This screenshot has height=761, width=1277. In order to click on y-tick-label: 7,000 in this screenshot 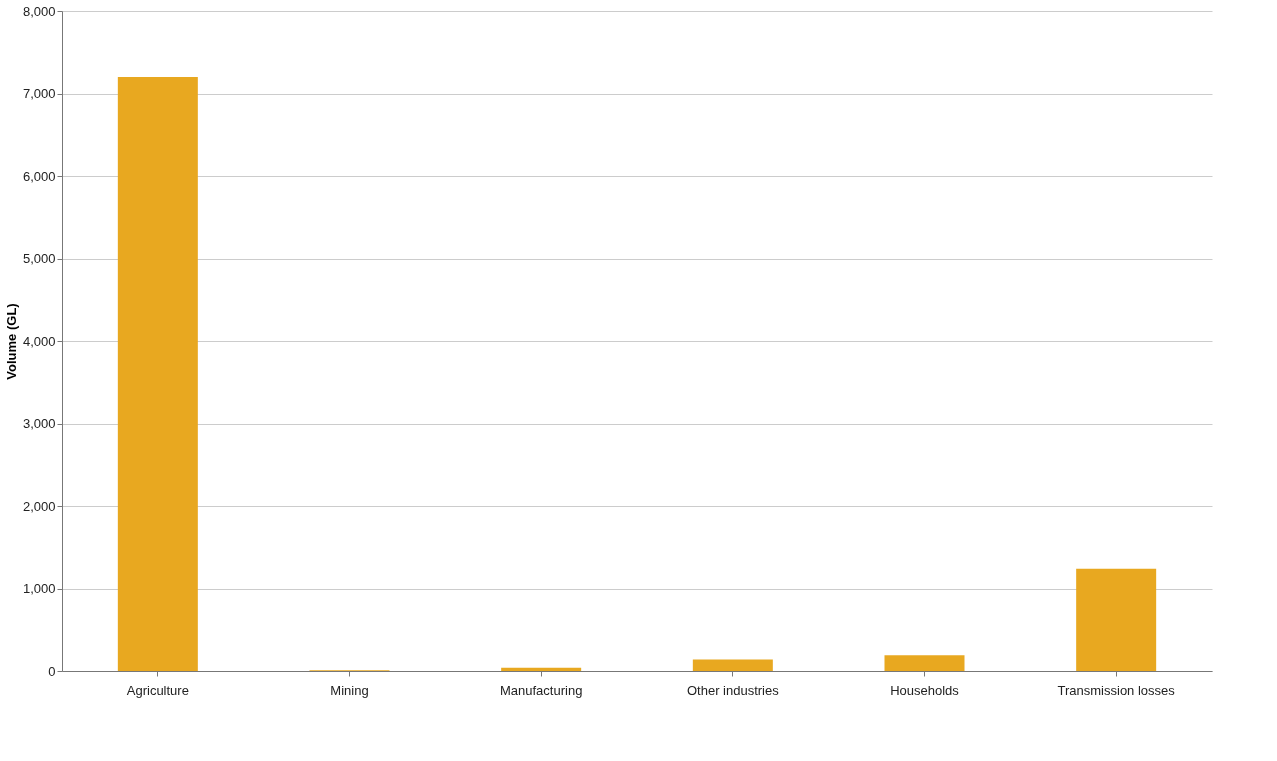, I will do `click(39, 93)`.